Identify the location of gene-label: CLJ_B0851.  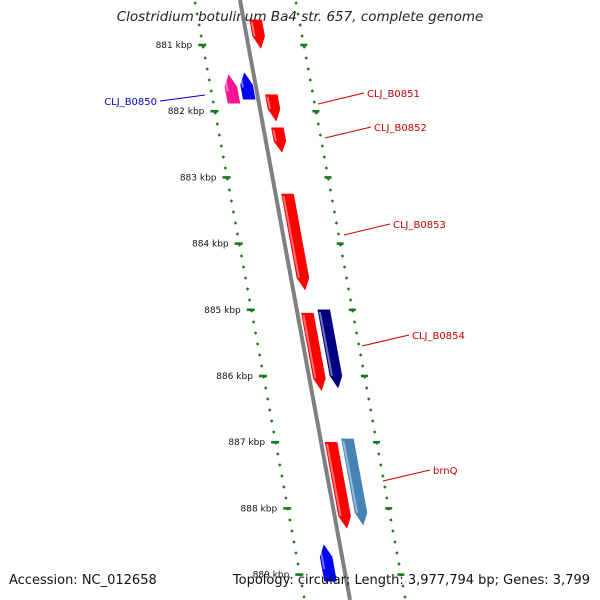
(393, 94).